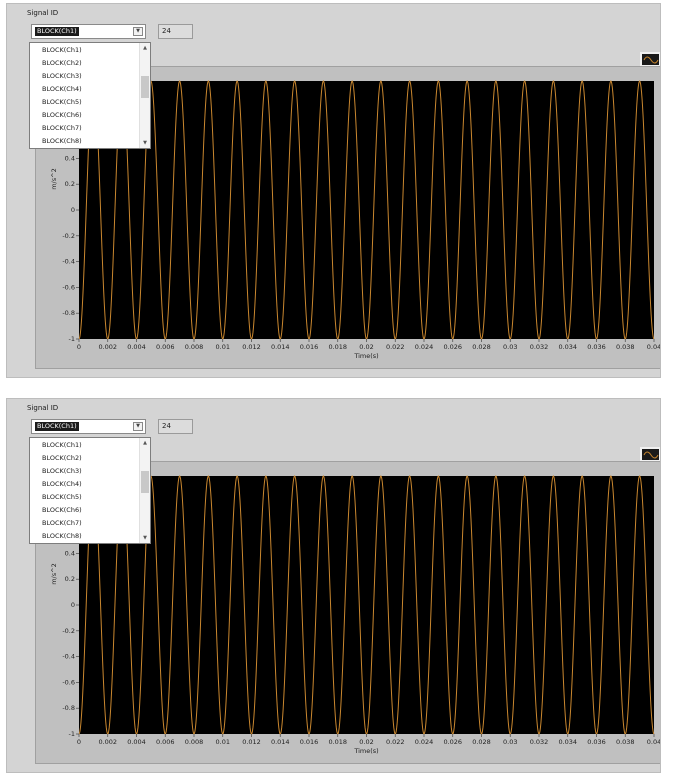 The height and width of the screenshot is (779, 674). I want to click on x-tick-label: 0, so click(79, 742).